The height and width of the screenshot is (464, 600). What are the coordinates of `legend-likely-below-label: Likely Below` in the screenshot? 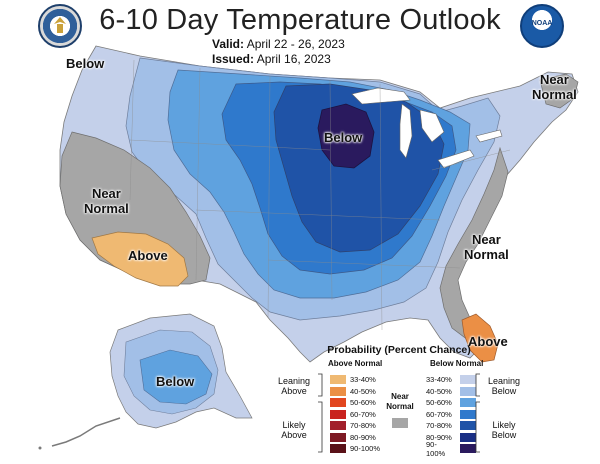 It's located at (504, 430).